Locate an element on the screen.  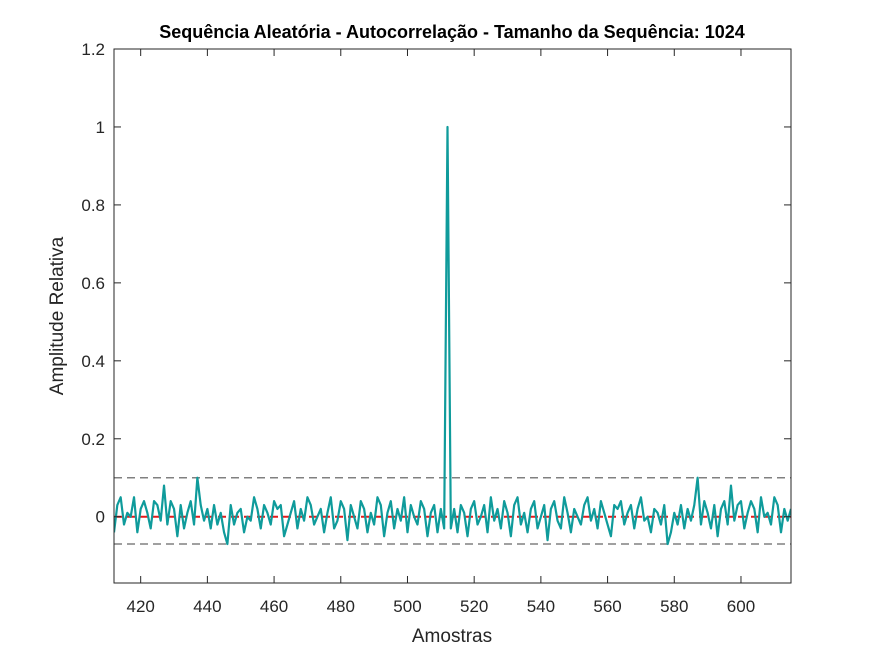
x-tick-label: 460 is located at coordinates (274, 606).